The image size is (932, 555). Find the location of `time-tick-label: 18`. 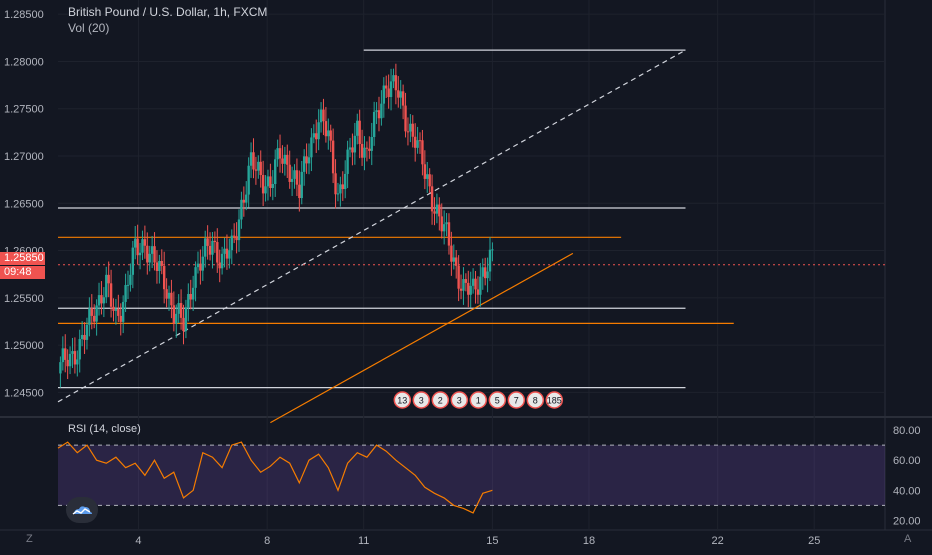

time-tick-label: 18 is located at coordinates (589, 541).